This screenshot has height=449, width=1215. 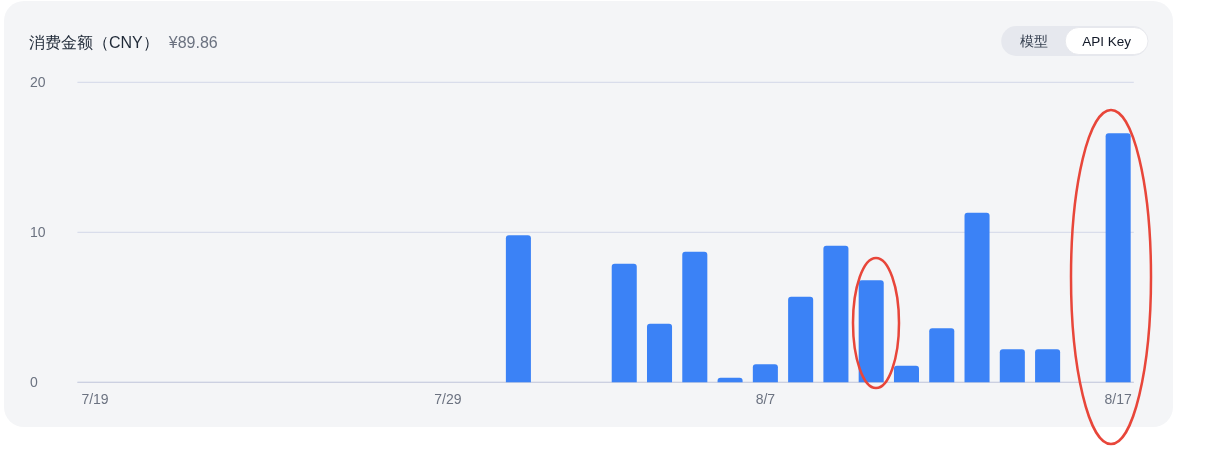 I want to click on toggle-option: API Key, so click(x=1106, y=41).